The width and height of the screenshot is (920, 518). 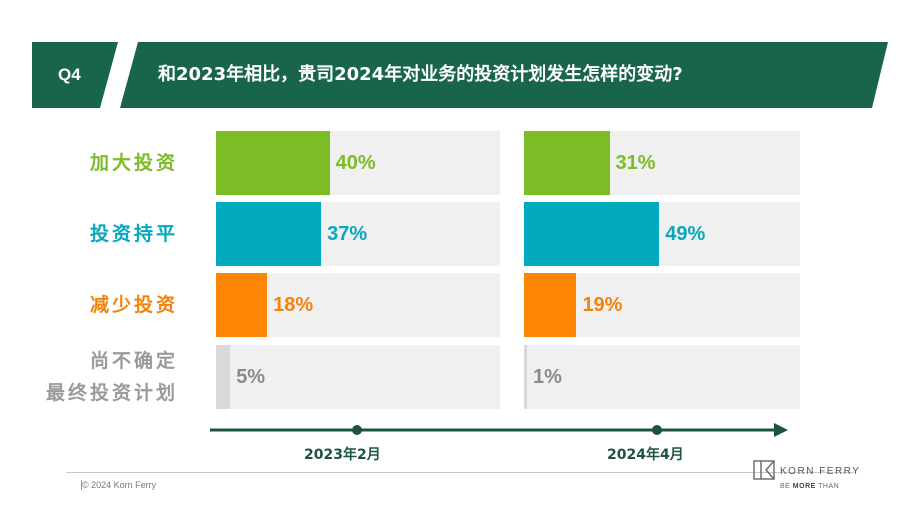 What do you see at coordinates (89, 377) in the screenshot?
I see `category-label-3: 尚不确定最终投资计划` at bounding box center [89, 377].